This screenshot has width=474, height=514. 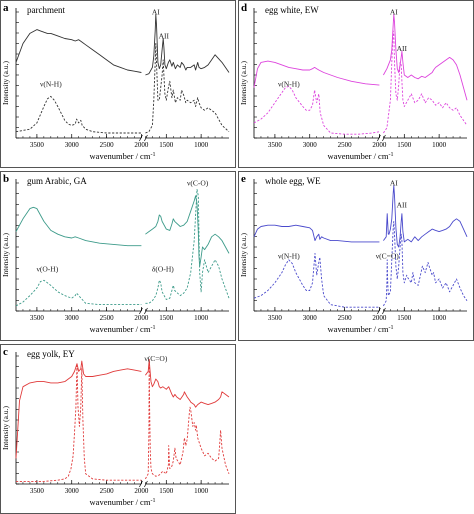 What do you see at coordinates (5, 352) in the screenshot?
I see `panel-letter: c` at bounding box center [5, 352].